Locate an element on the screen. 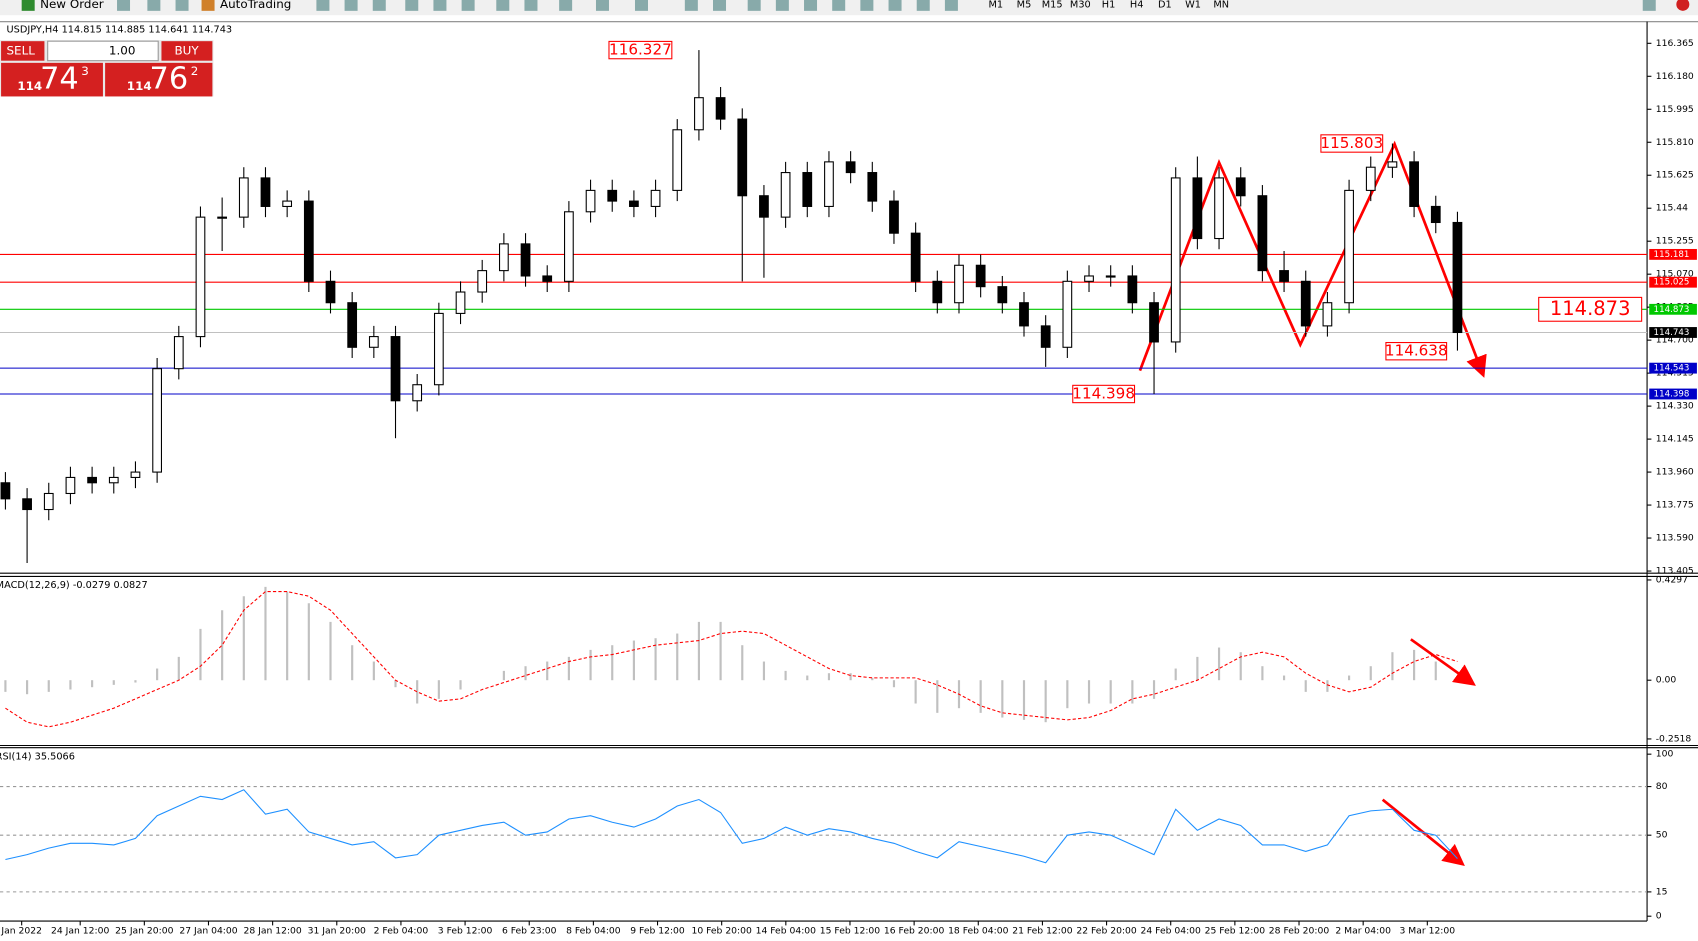 Image resolution: width=1698 pixels, height=941 pixels. x-tick-label: 9 Feb 12:00 is located at coordinates (657, 930).